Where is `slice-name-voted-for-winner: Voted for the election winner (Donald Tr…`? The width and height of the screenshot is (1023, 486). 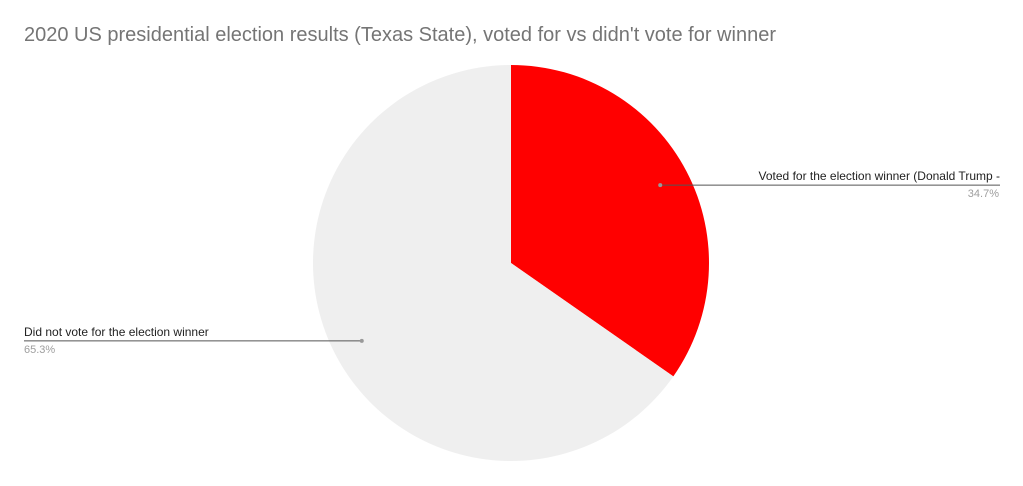 slice-name-voted-for-winner: Voted for the election winner (Donald Tr… is located at coordinates (879, 176).